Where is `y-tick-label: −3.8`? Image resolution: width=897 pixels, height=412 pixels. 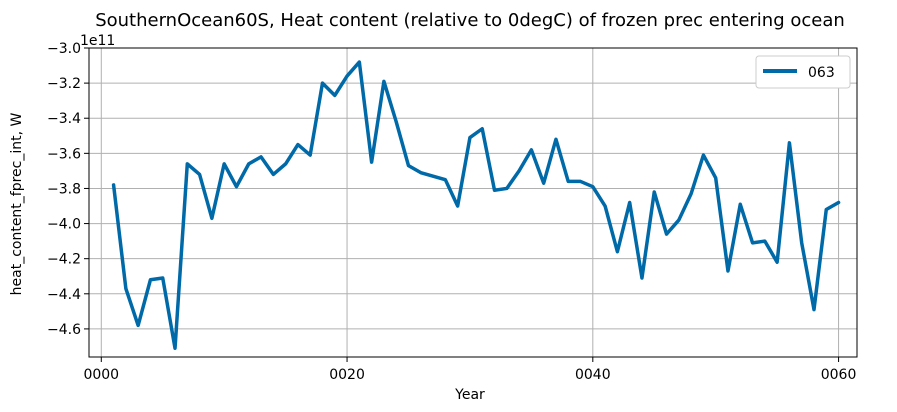 y-tick-label: −3.8 is located at coordinates (64, 189).